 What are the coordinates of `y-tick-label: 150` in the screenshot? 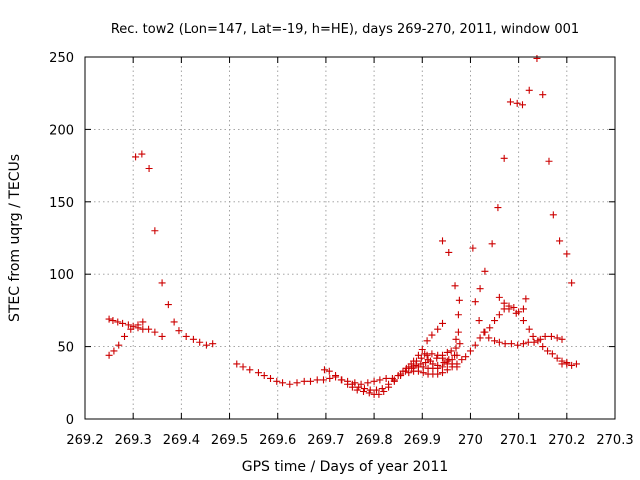 It's located at (61, 203).